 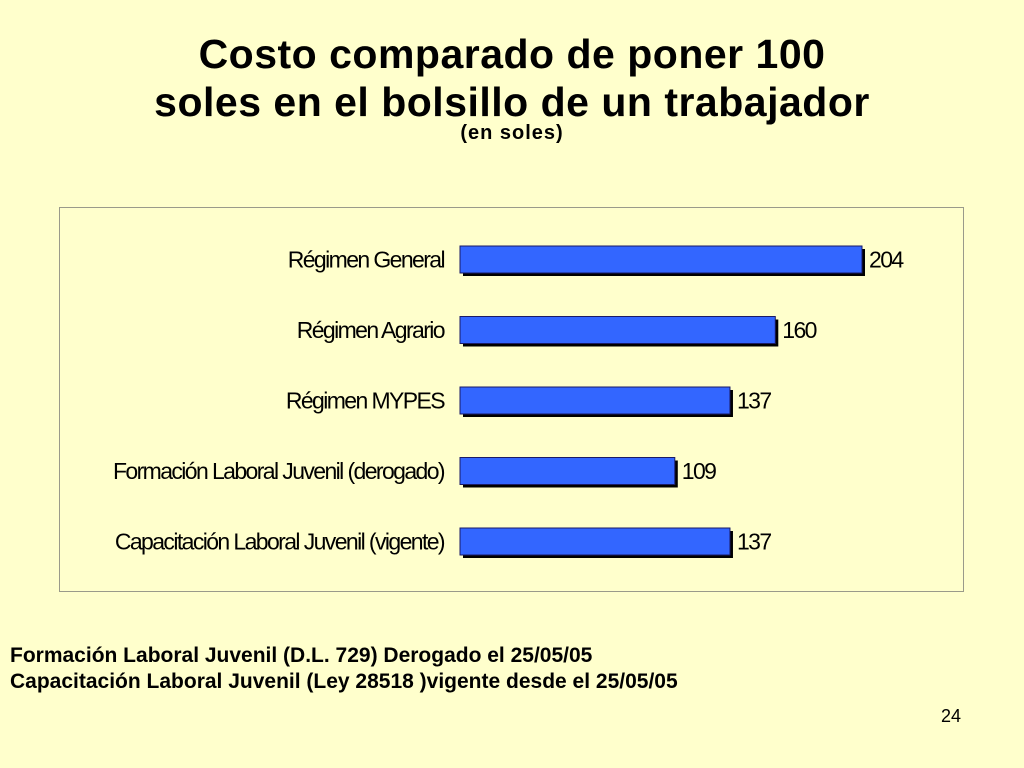 What do you see at coordinates (799, 330) in the screenshot?
I see `value-label: 160` at bounding box center [799, 330].